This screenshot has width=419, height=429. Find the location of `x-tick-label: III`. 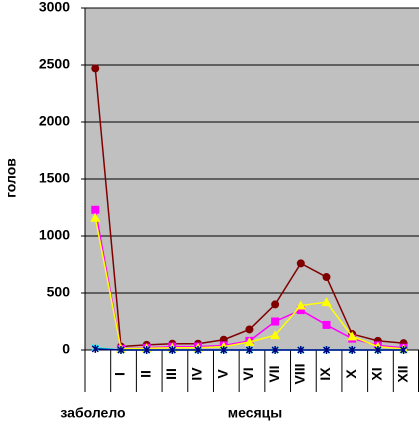

x-tick-label: III is located at coordinates (171, 374).